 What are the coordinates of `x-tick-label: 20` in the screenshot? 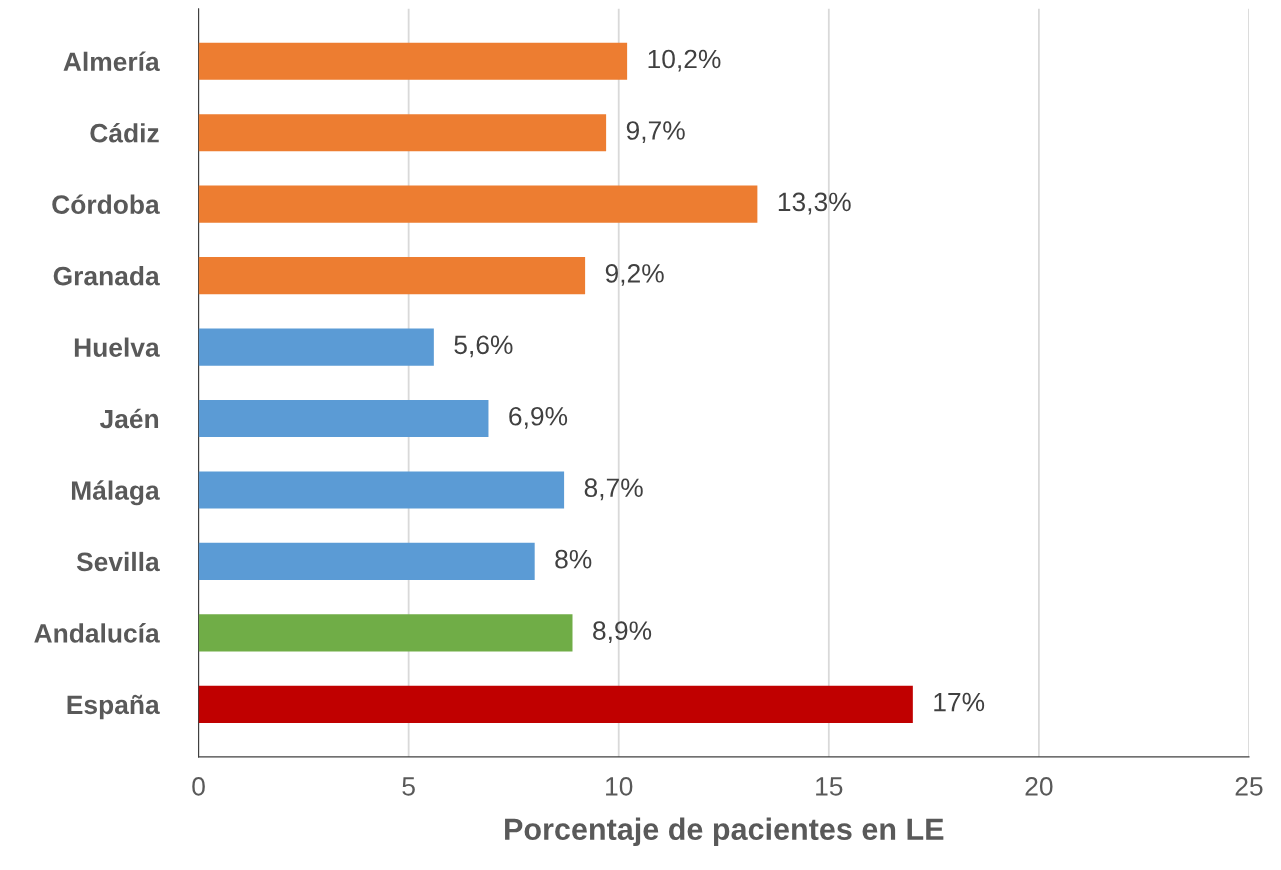 It's located at (1039, 786).